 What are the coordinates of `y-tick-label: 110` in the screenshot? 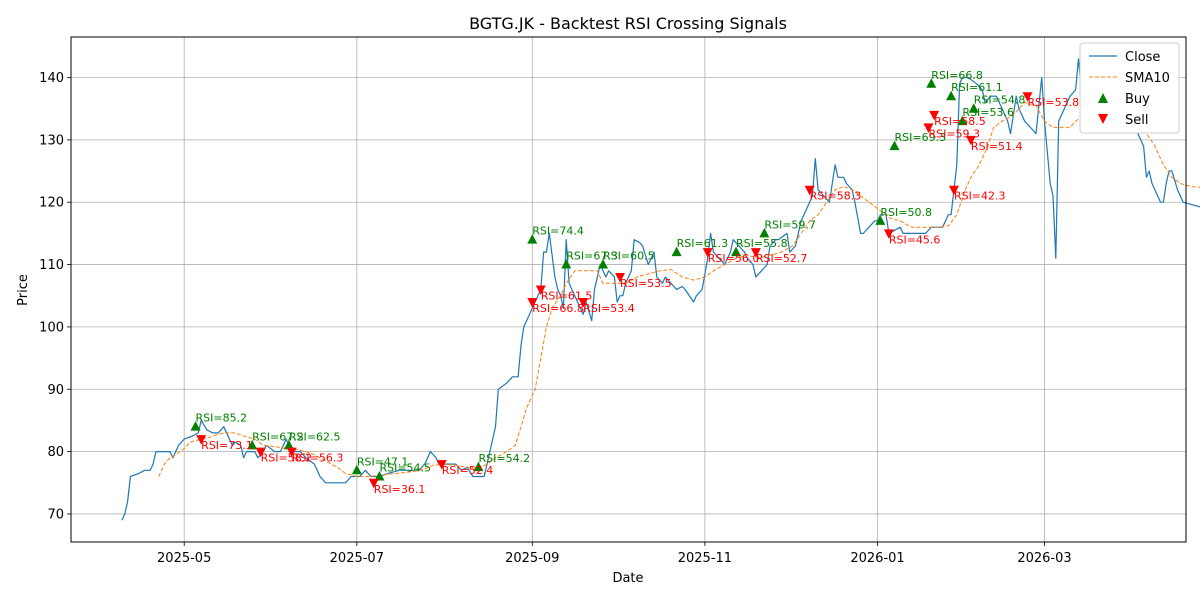 It's located at (51, 265).